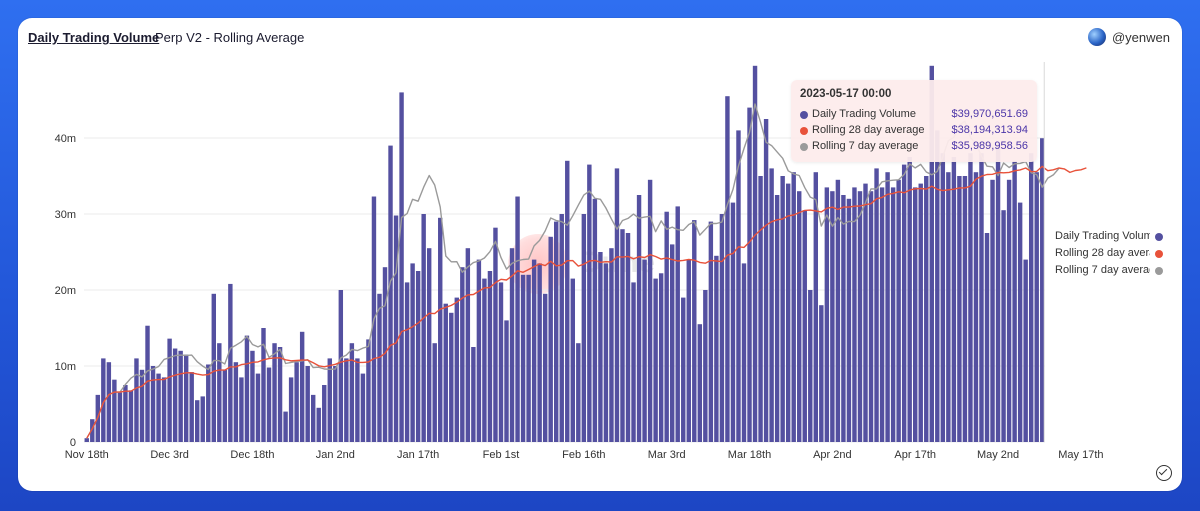  I want to click on tooltip-label: Rolling 28 day average, so click(868, 130).